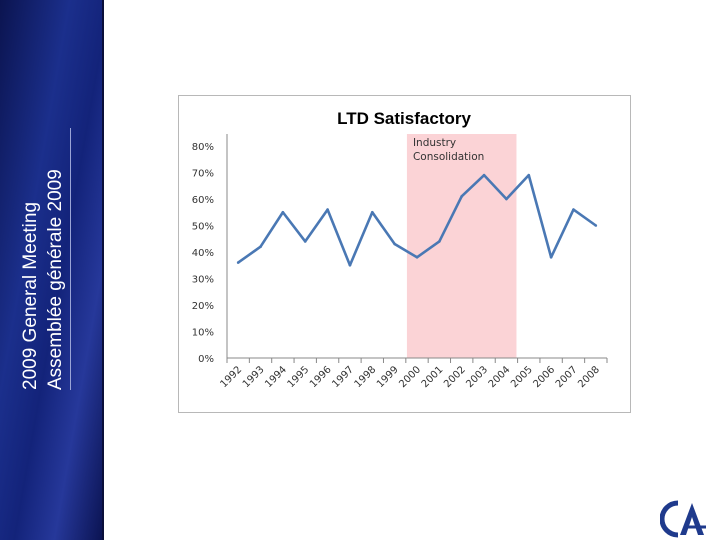 The width and height of the screenshot is (720, 540). Describe the element at coordinates (254, 377) in the screenshot. I see `x-tick-label: 1993` at that location.